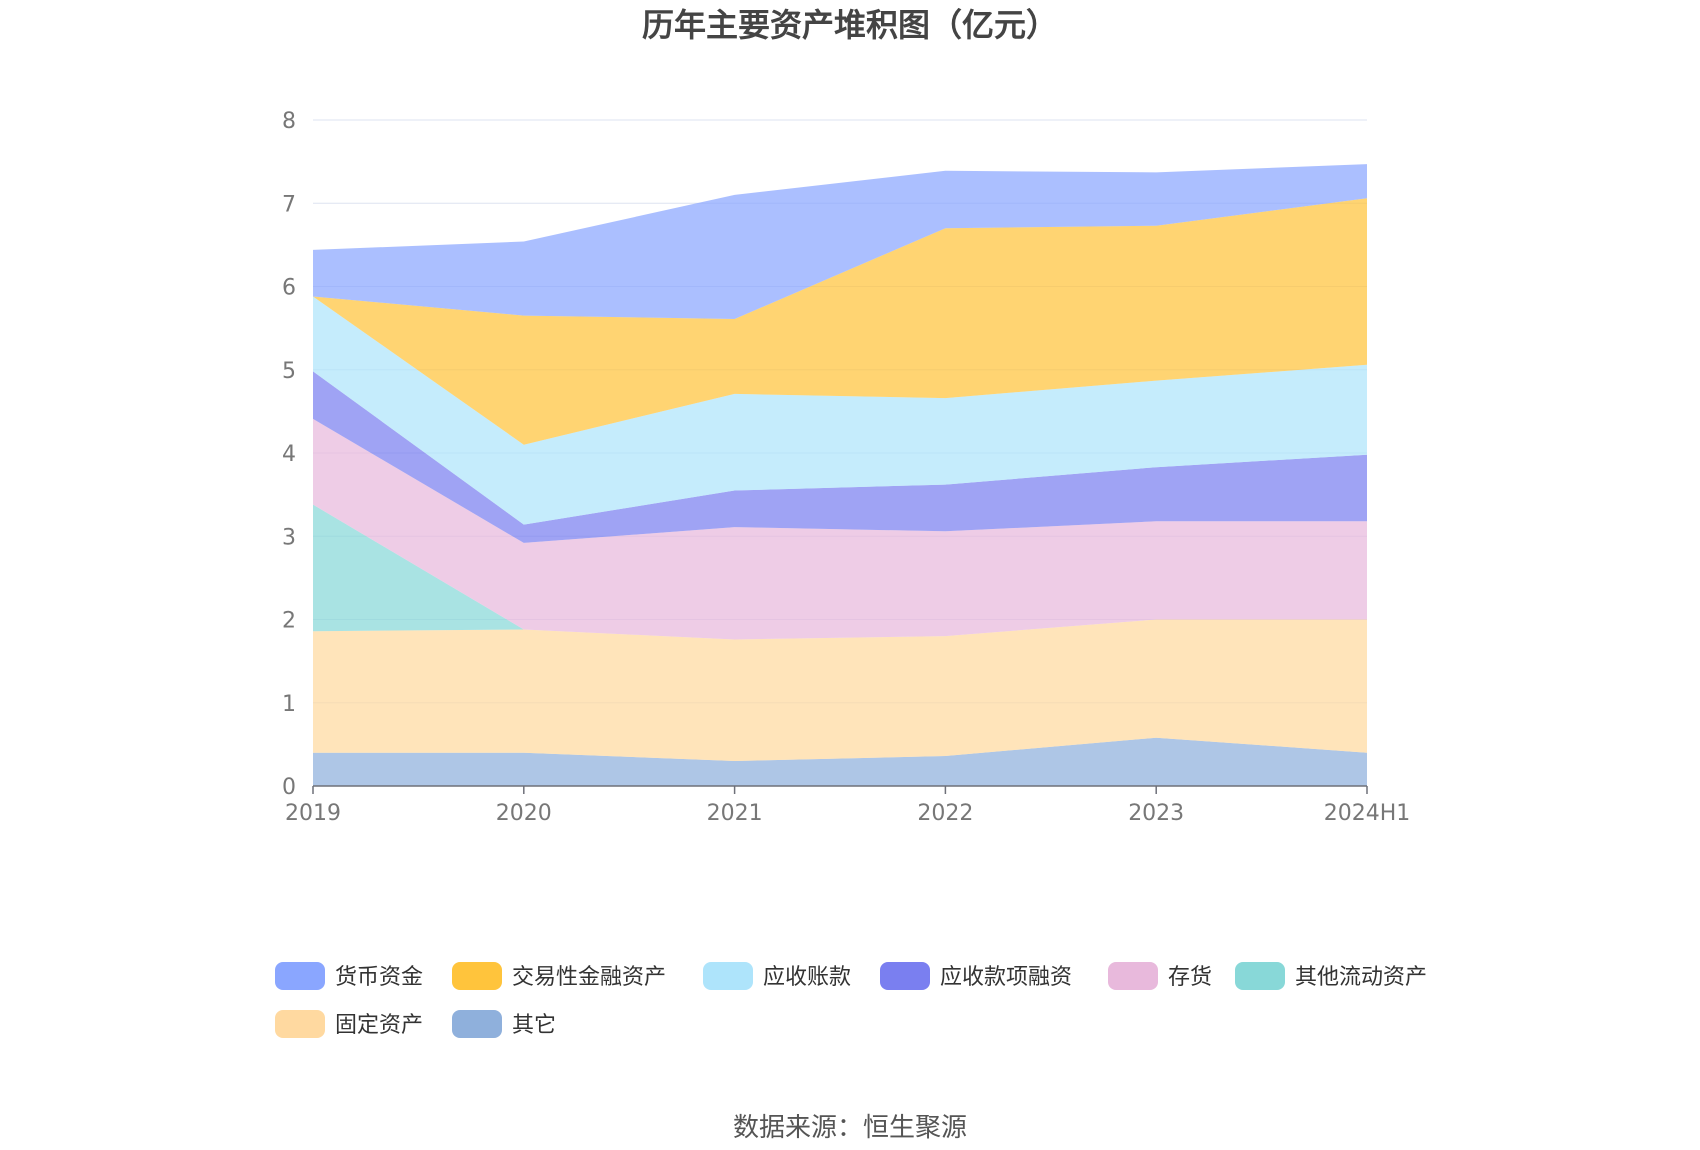 This screenshot has height=1150, width=1700. Describe the element at coordinates (1367, 813) in the screenshot. I see `x-tick-label: 2024H1` at that location.